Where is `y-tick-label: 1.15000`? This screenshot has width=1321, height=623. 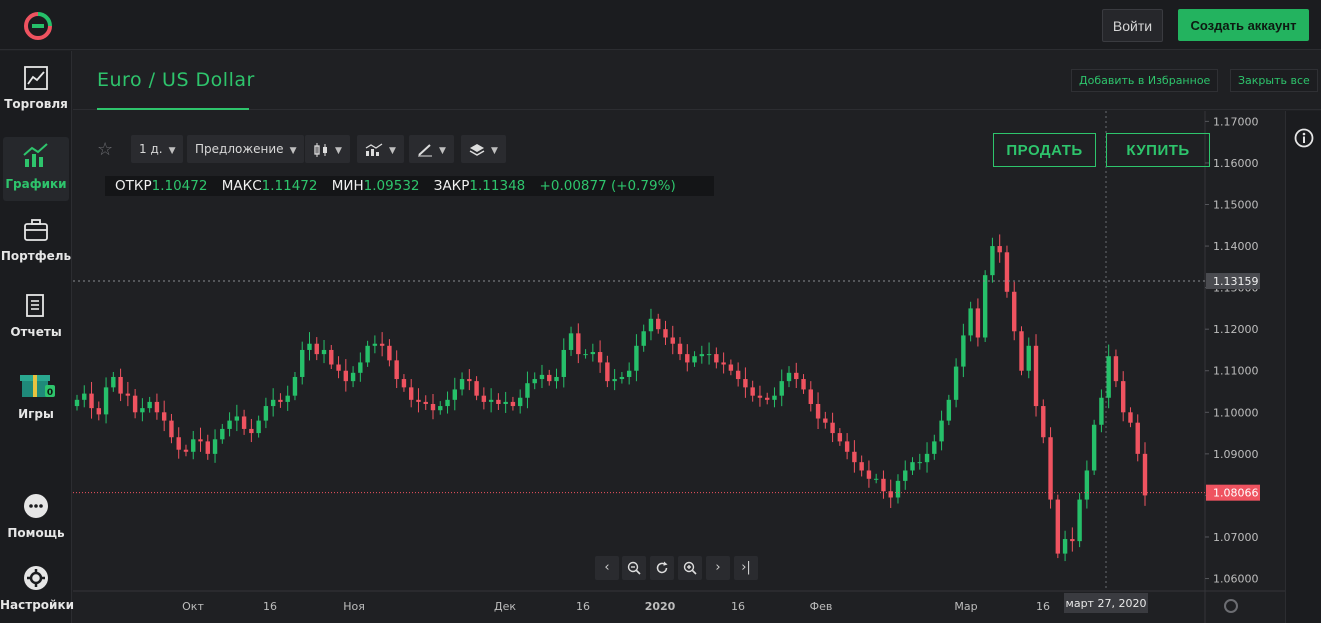 y-tick-label: 1.15000 is located at coordinates (1236, 205).